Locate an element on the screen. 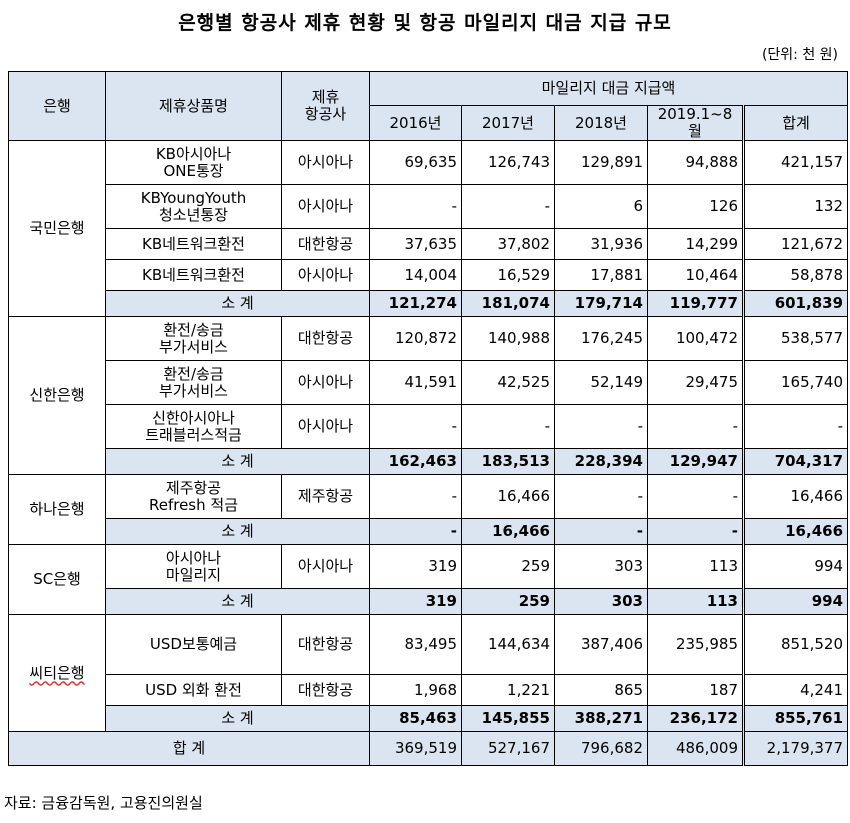 The height and width of the screenshot is (823, 850). bank-name: 씨티은행 is located at coordinates (57, 673).